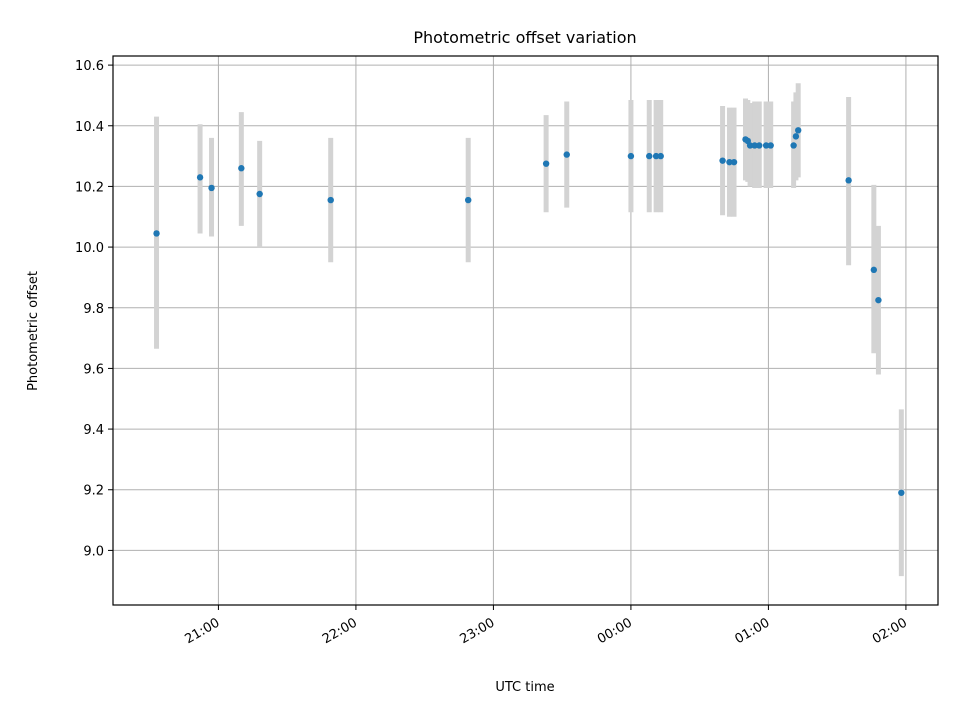  What do you see at coordinates (524, 37) in the screenshot?
I see `chart-title: Photometric offset variation` at bounding box center [524, 37].